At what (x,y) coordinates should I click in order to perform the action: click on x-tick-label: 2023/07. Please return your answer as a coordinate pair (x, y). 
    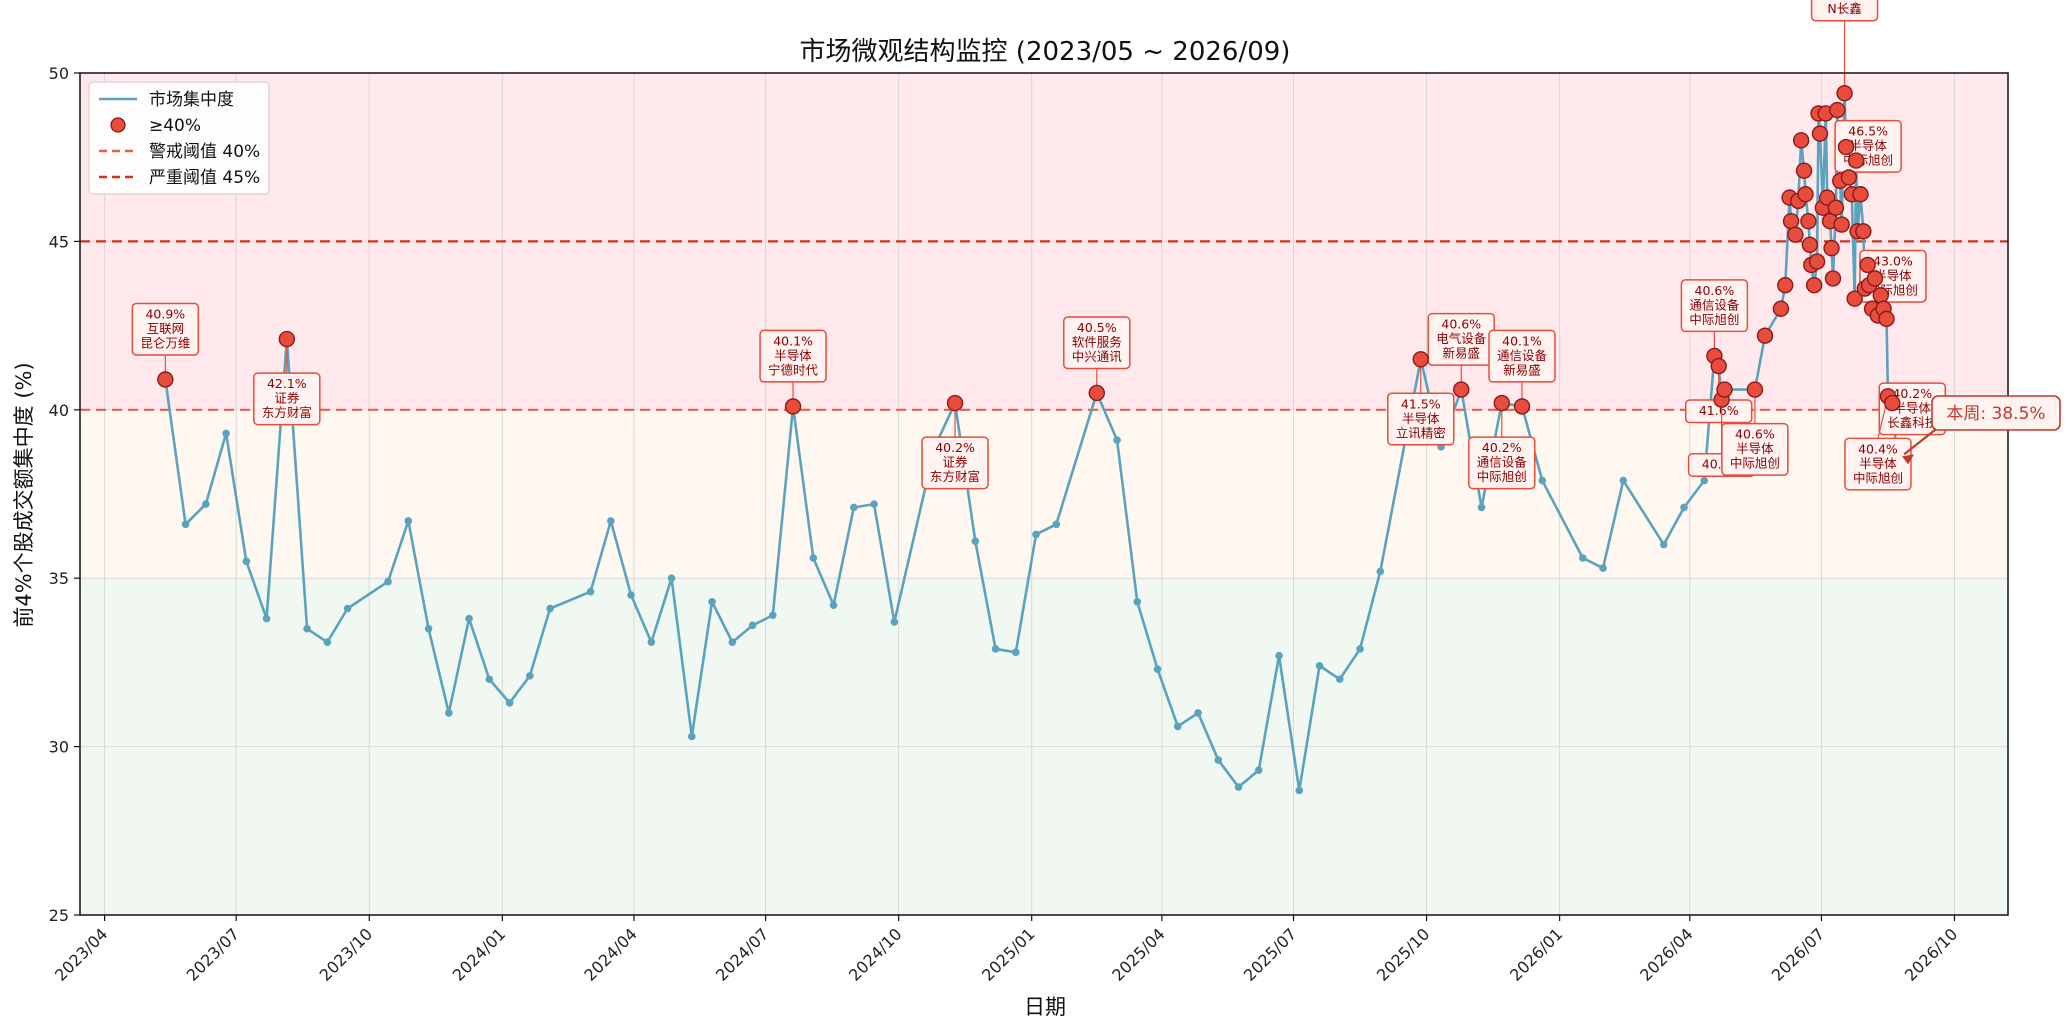
    Looking at the image, I should click on (213, 954).